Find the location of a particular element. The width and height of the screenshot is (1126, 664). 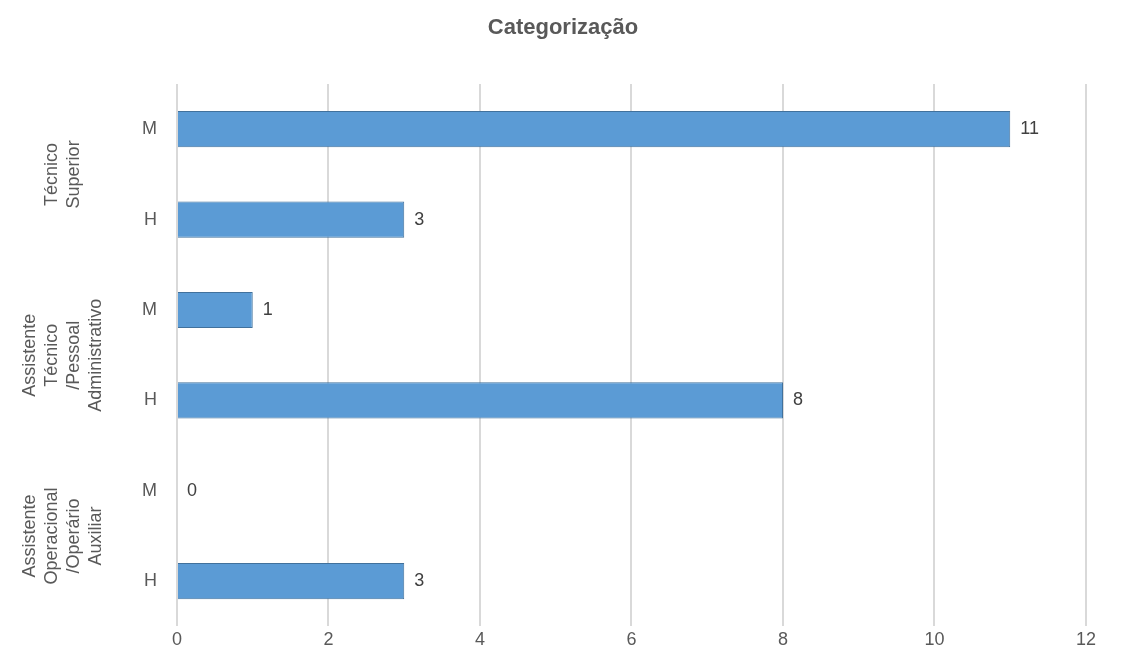

x-tick-label: 4 is located at coordinates (479, 639).